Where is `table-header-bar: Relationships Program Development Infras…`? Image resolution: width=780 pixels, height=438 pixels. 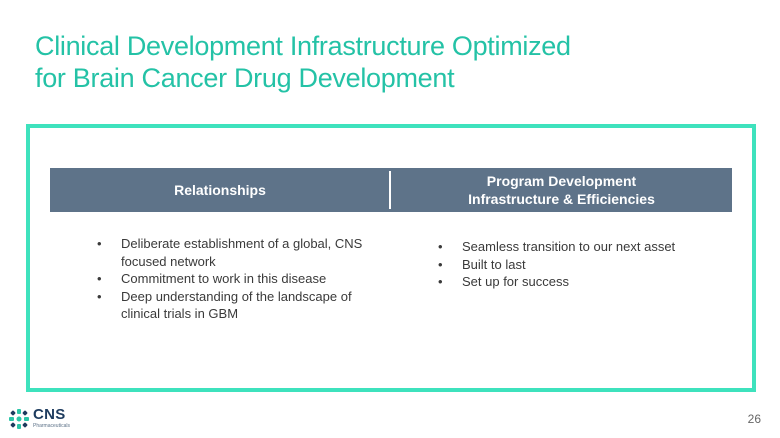 table-header-bar: Relationships Program Development Infras… is located at coordinates (391, 190).